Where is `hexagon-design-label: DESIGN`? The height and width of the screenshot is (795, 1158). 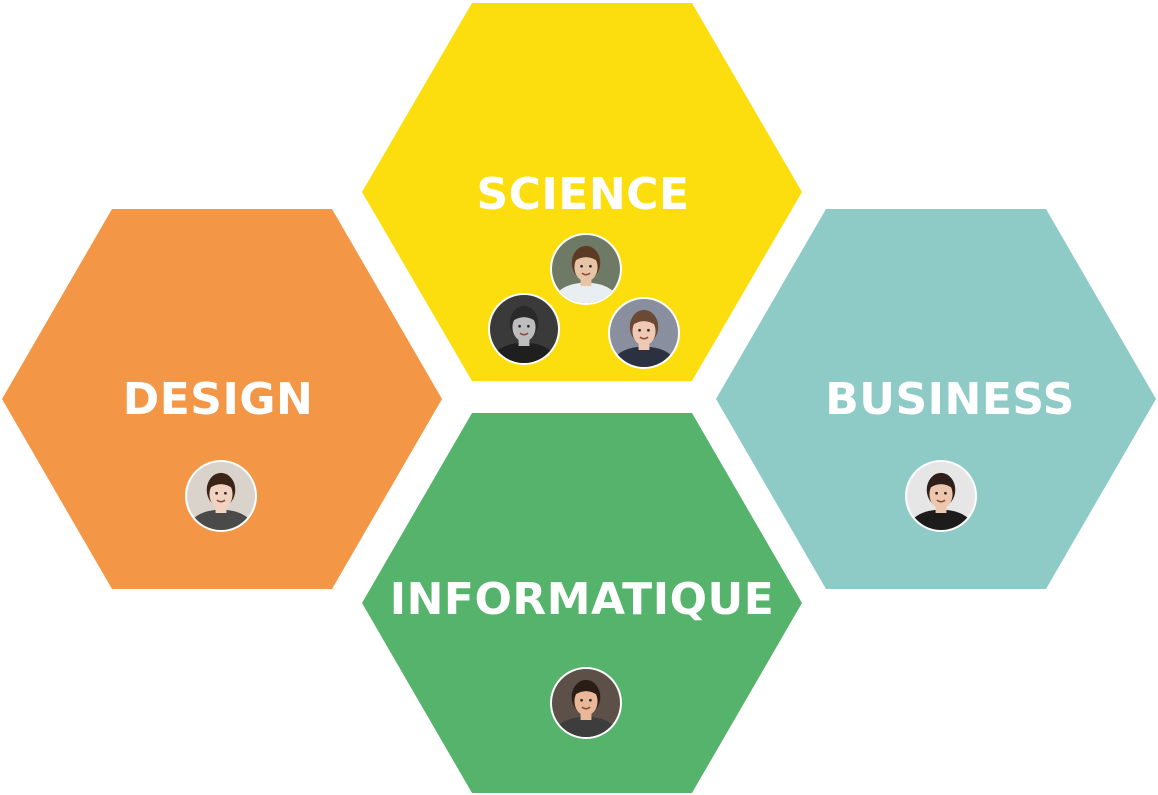 hexagon-design-label: DESIGN is located at coordinates (218, 399).